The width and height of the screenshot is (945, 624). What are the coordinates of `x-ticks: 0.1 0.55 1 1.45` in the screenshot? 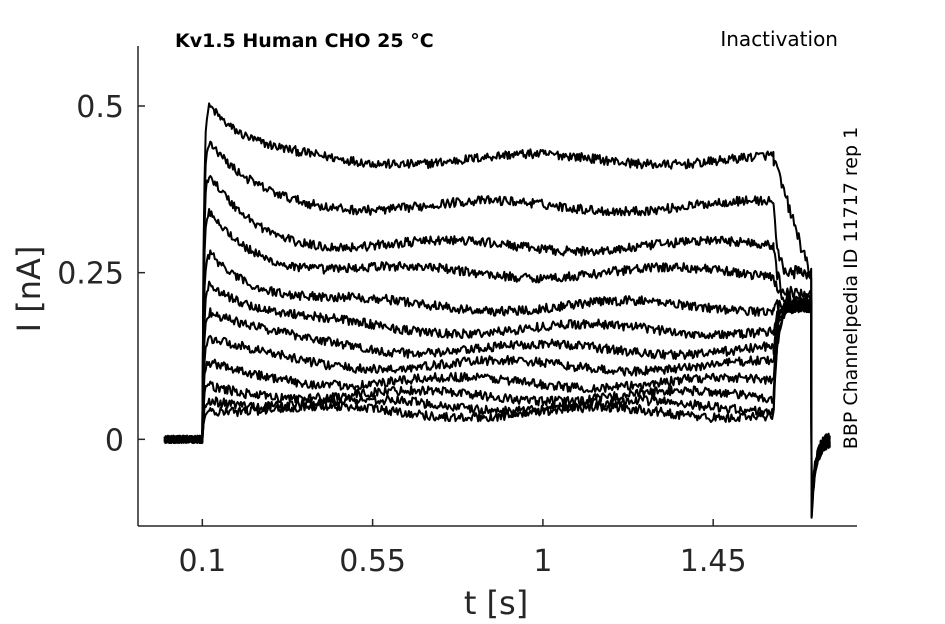 It's located at (462, 549).